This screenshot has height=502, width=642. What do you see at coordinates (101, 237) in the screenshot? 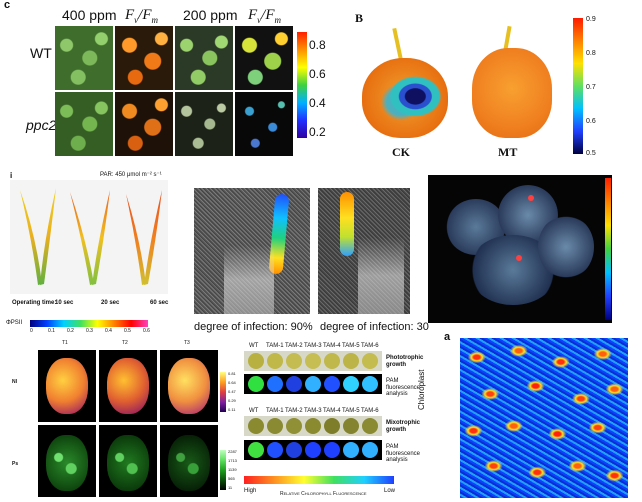
I see `leaf-20sec-right` at bounding box center [101, 237].